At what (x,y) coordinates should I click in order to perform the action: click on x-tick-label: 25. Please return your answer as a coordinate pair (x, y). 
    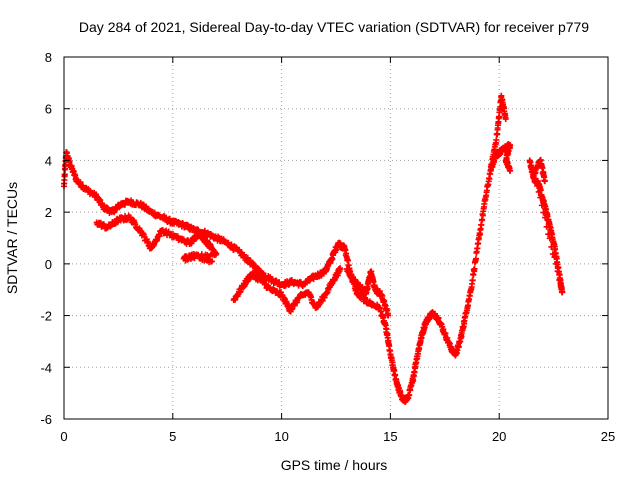
    Looking at the image, I should click on (608, 436).